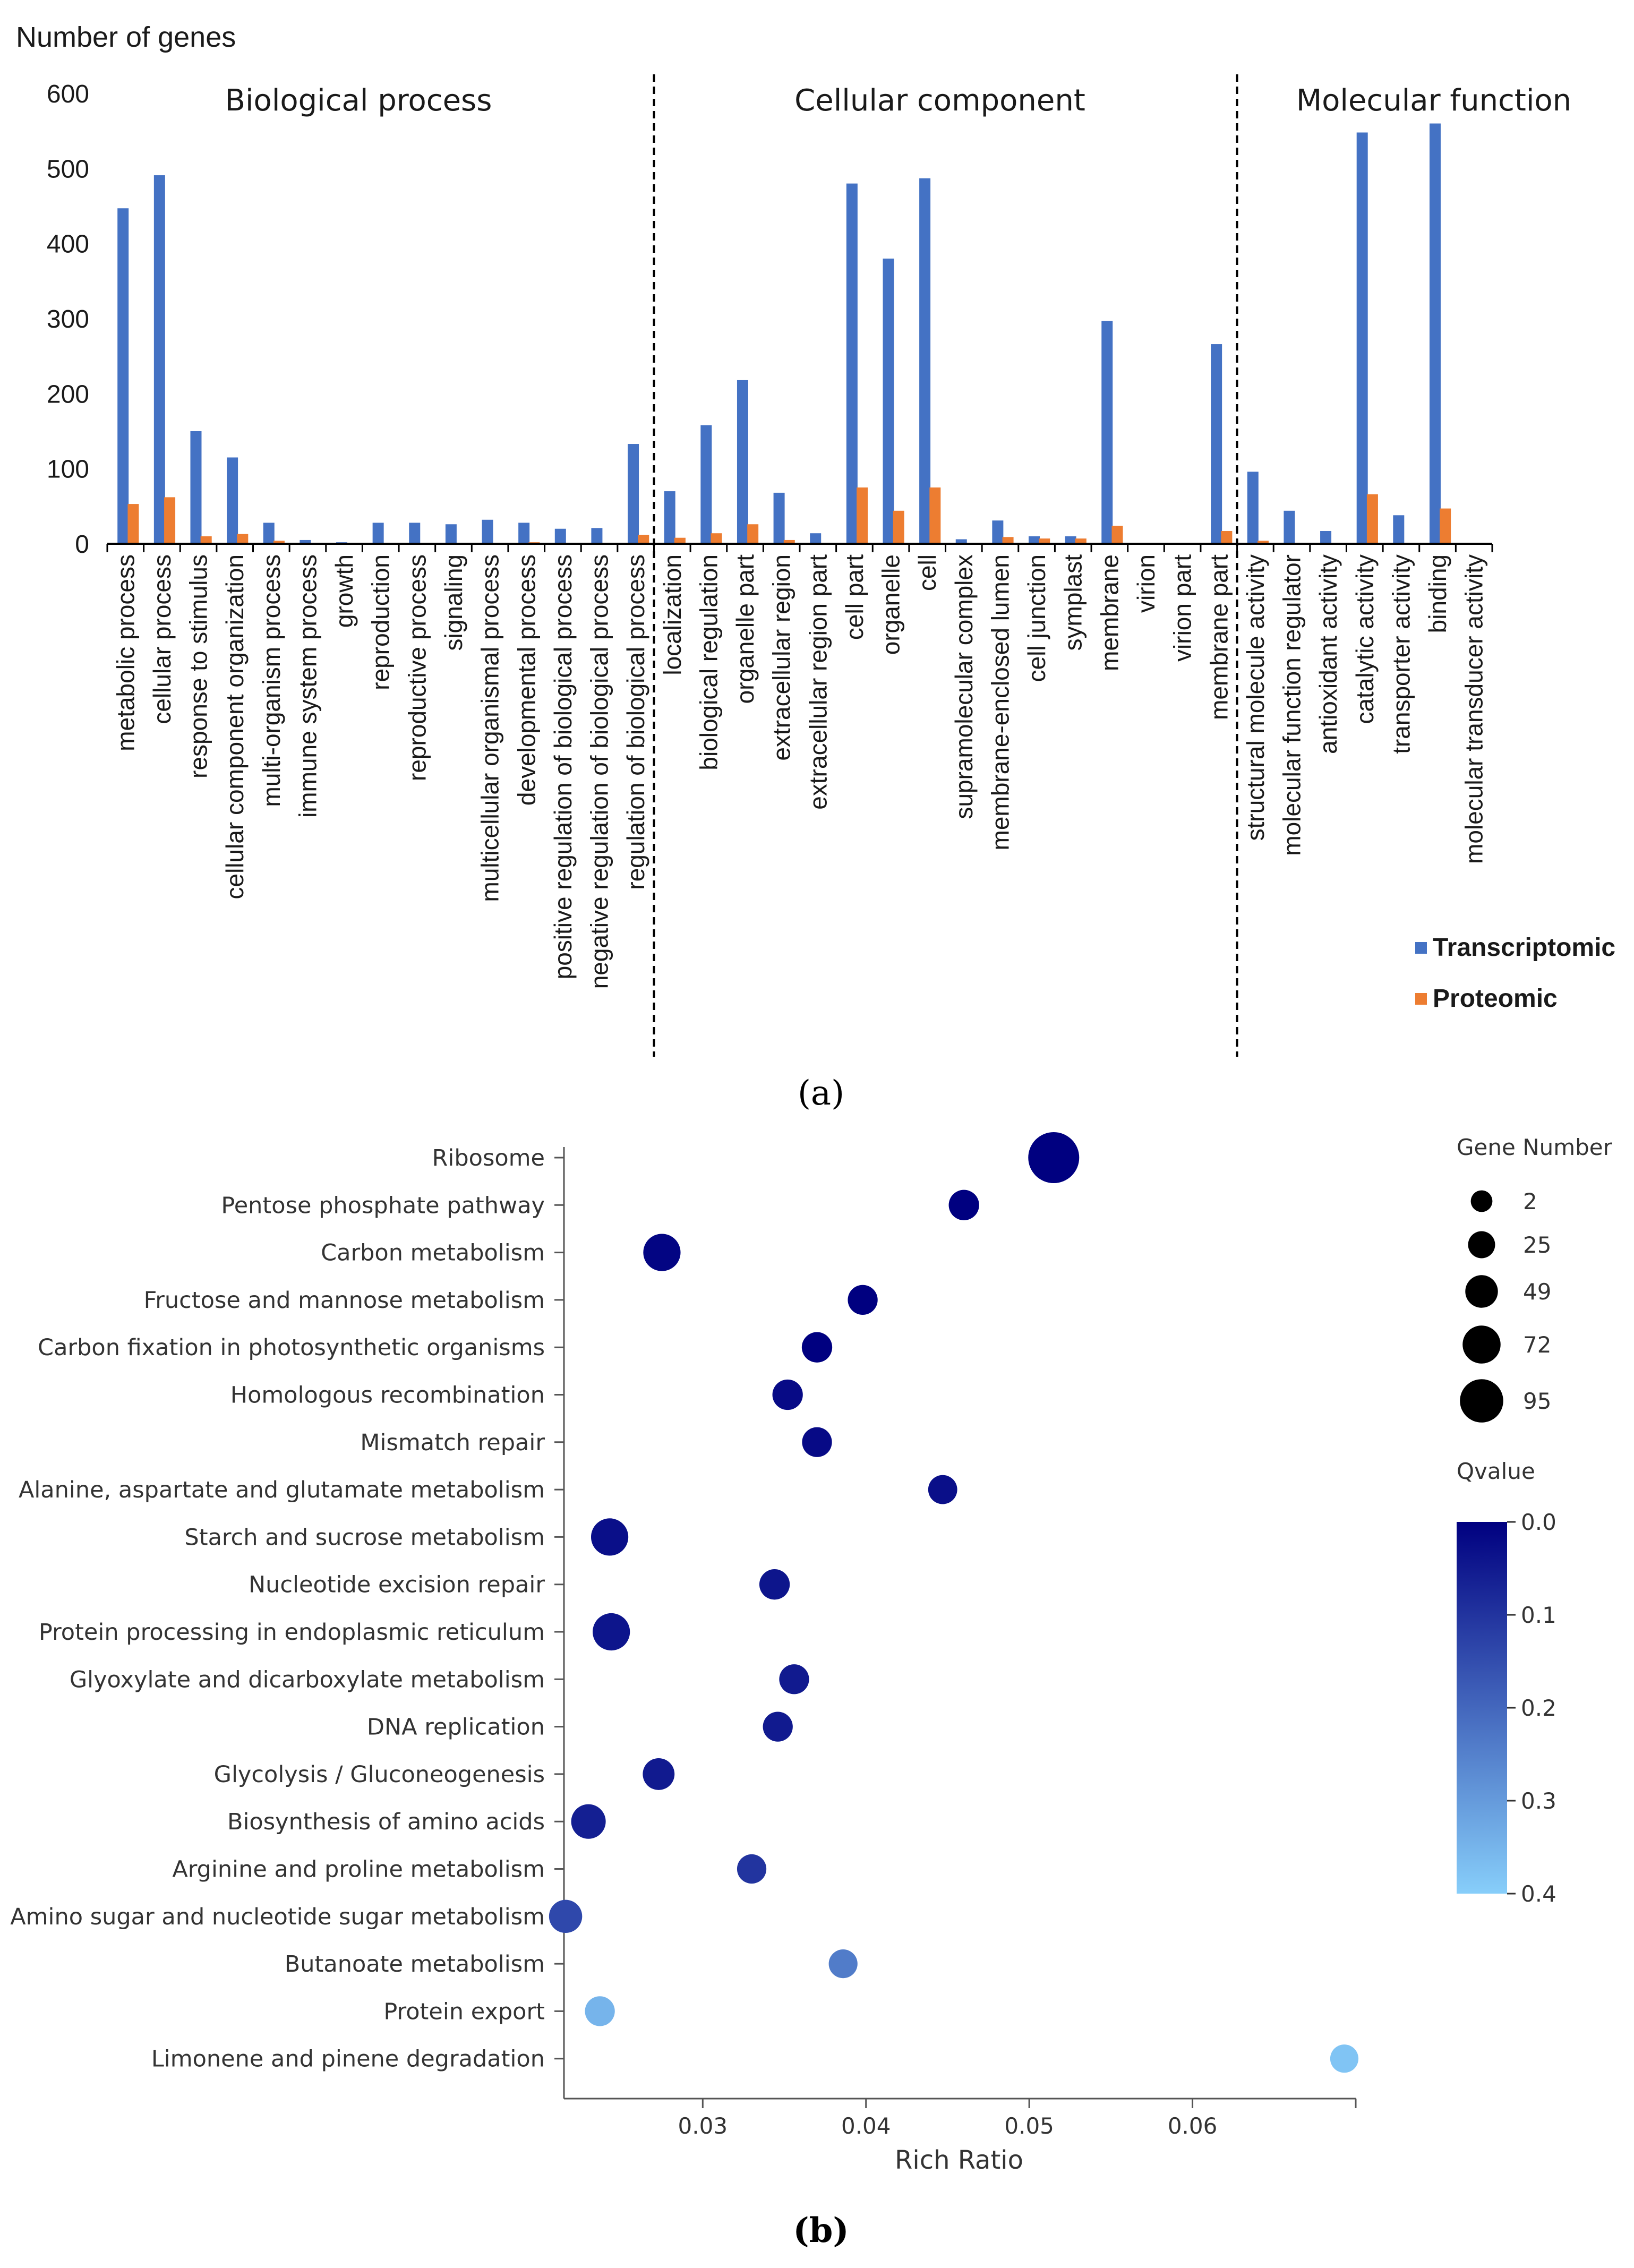 The width and height of the screenshot is (1634, 2268). Describe the element at coordinates (243, 539) in the screenshot. I see `bar-proteomic-cellular-component-organization` at that location.